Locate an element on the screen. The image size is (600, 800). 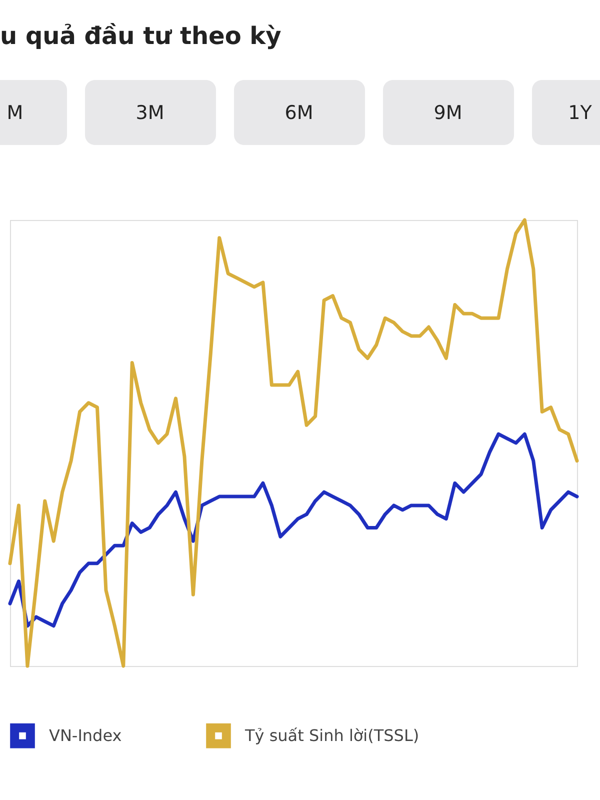
text: 3M is located at coordinates (150, 113).